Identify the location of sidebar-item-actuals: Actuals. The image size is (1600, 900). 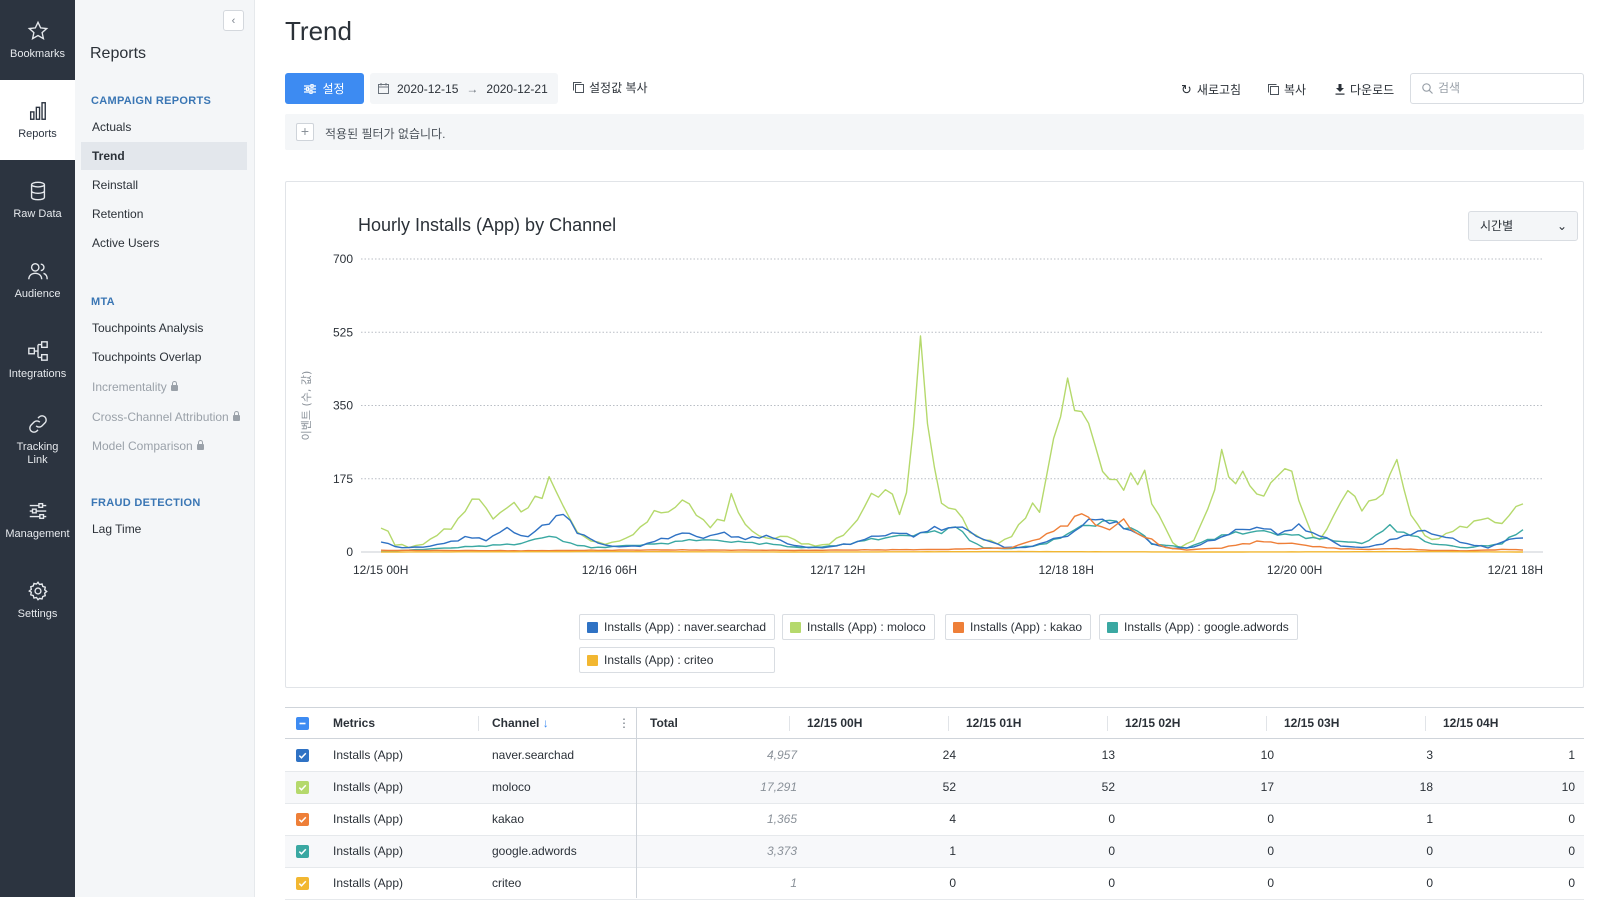
(112, 127).